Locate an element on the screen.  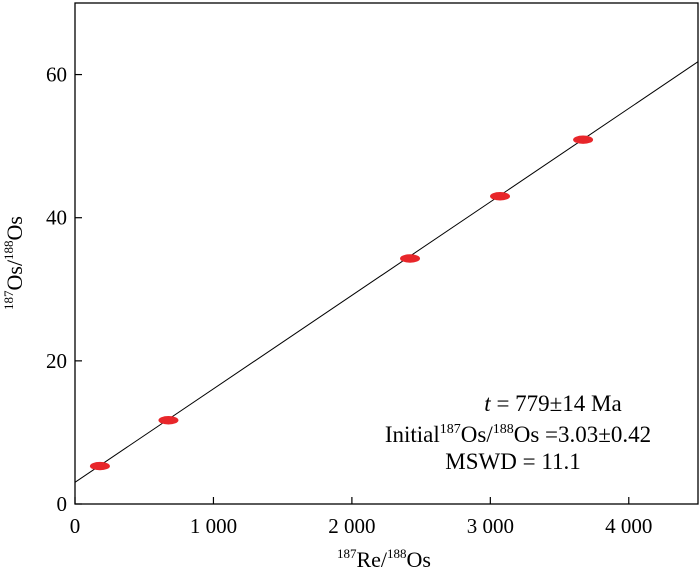
age-annotation: t = 779±14 Ma is located at coordinates (552, 403).